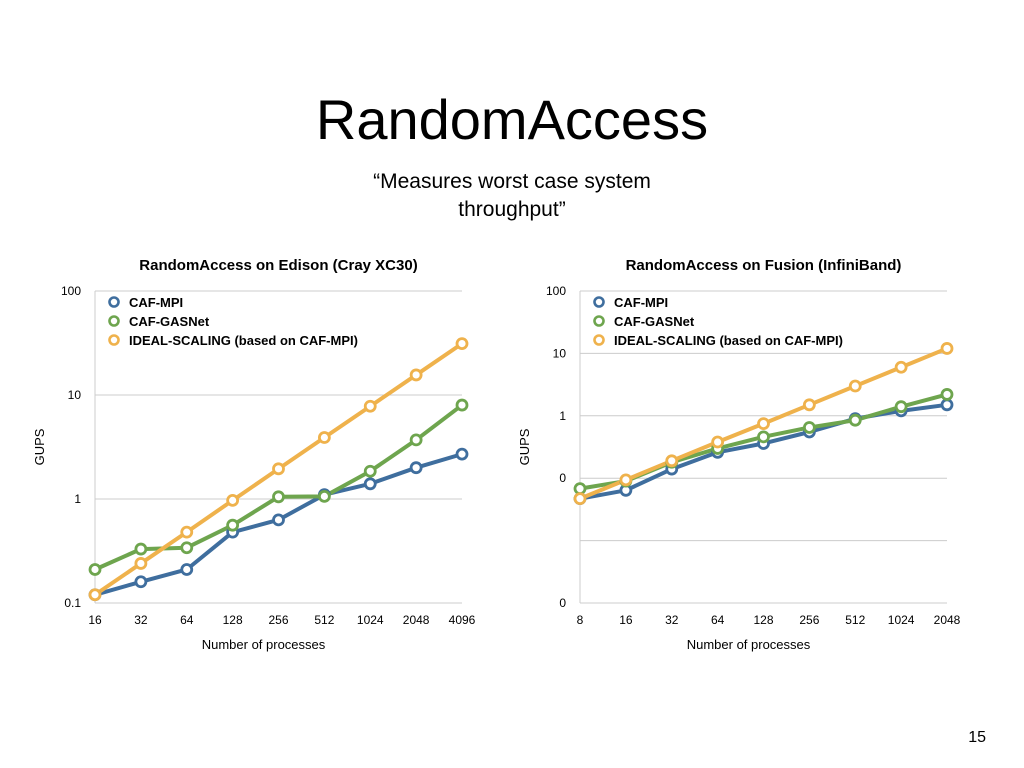 The width and height of the screenshot is (1024, 768). Describe the element at coordinates (512, 209) in the screenshot. I see `subtitle-line-2: throughput”` at that location.